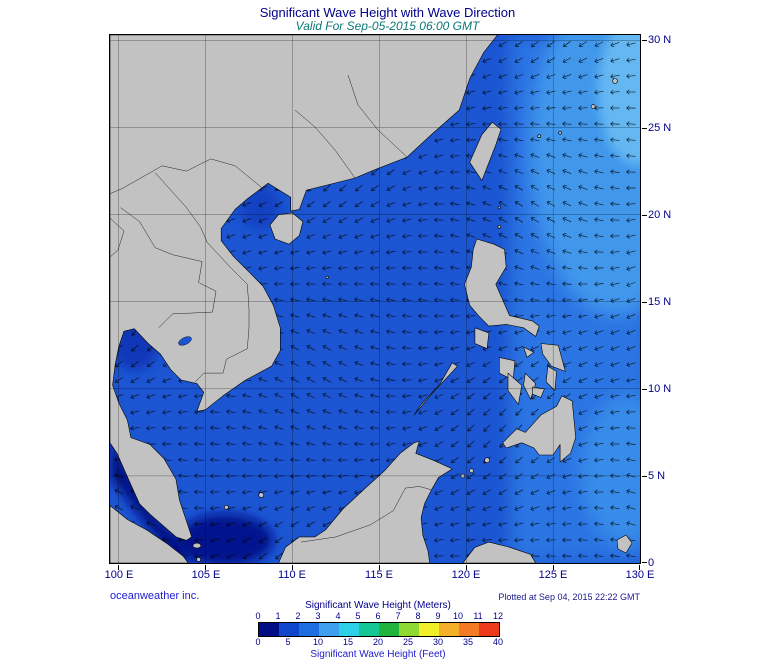 Image resolution: width=775 pixels, height=665 pixels. What do you see at coordinates (485, 151) in the screenshot?
I see `island-taiwan` at bounding box center [485, 151].